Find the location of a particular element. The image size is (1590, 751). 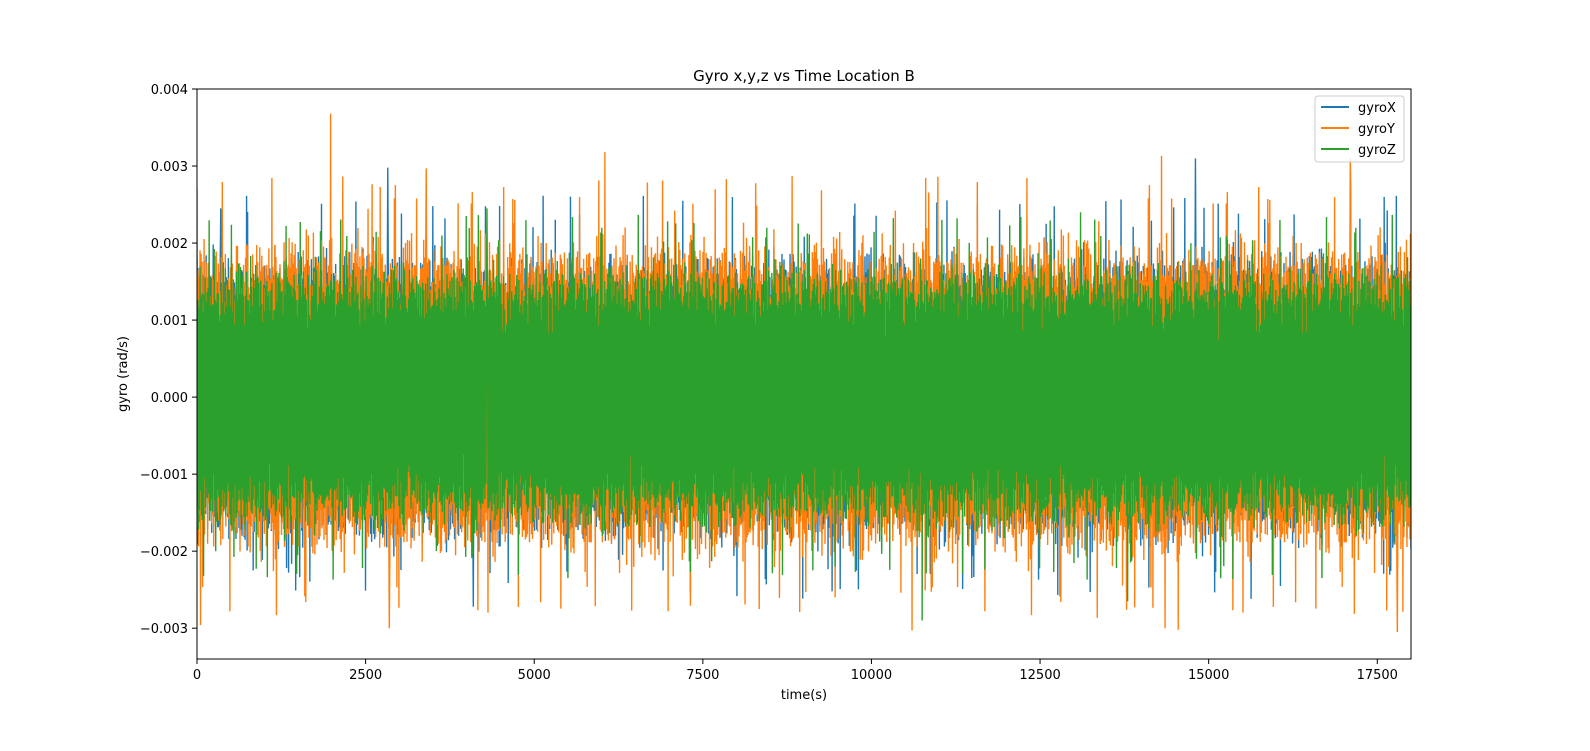

x-tick-label: 7500 is located at coordinates (702, 675).